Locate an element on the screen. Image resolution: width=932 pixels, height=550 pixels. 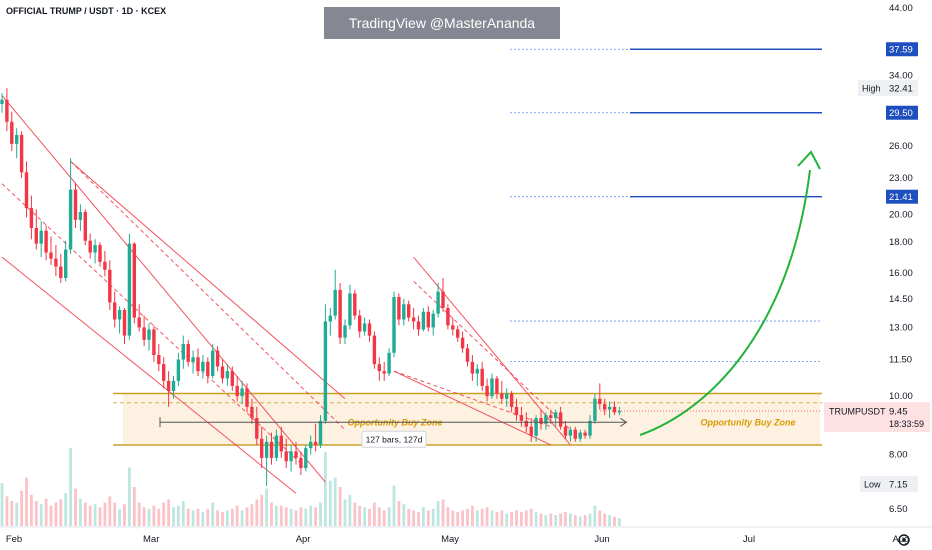
settings-icon is located at coordinates (904, 540).